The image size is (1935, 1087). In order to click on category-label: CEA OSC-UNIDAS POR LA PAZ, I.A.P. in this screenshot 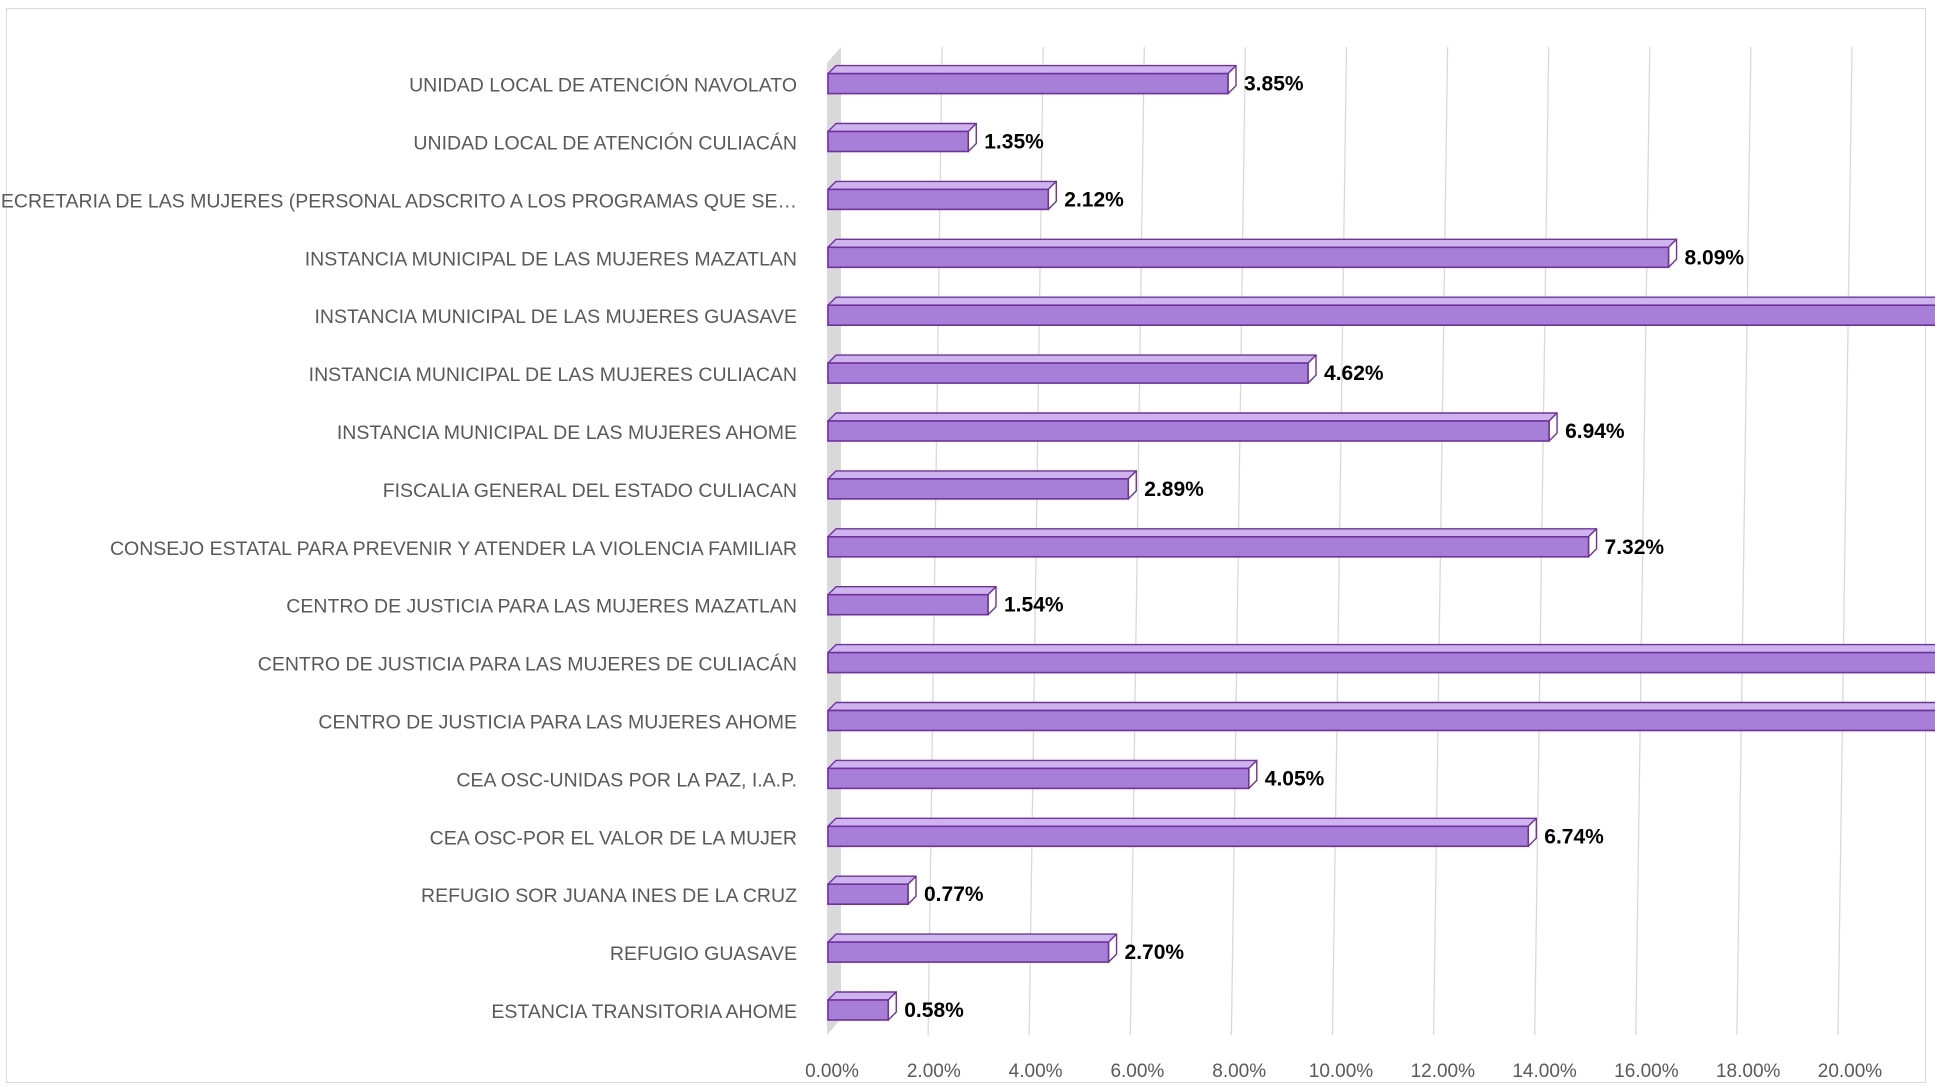, I will do `click(626, 780)`.